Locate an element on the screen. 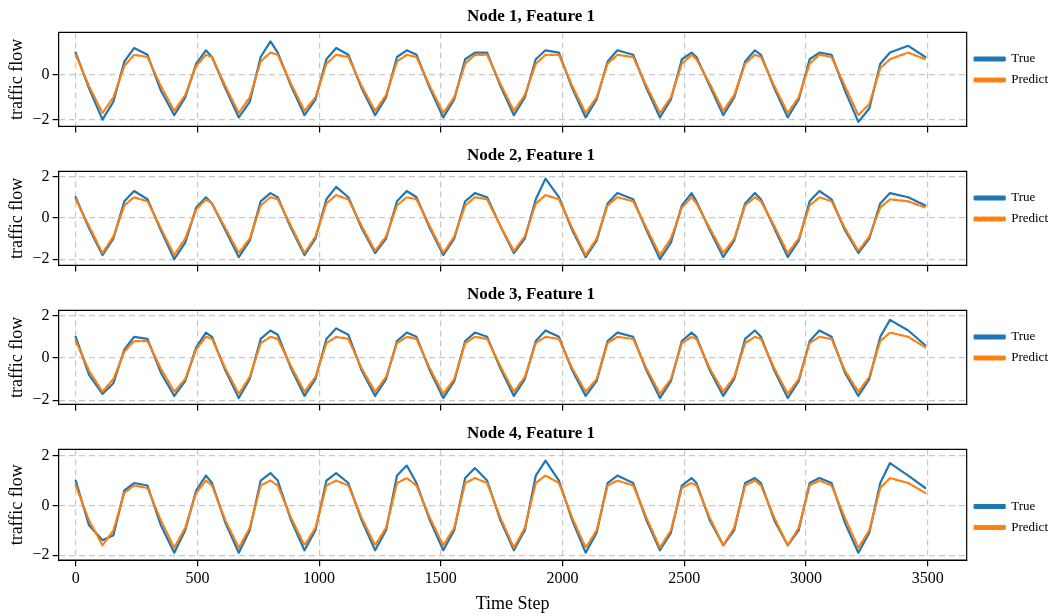  chart-title: Node 3, Feature 1 is located at coordinates (531, 293).